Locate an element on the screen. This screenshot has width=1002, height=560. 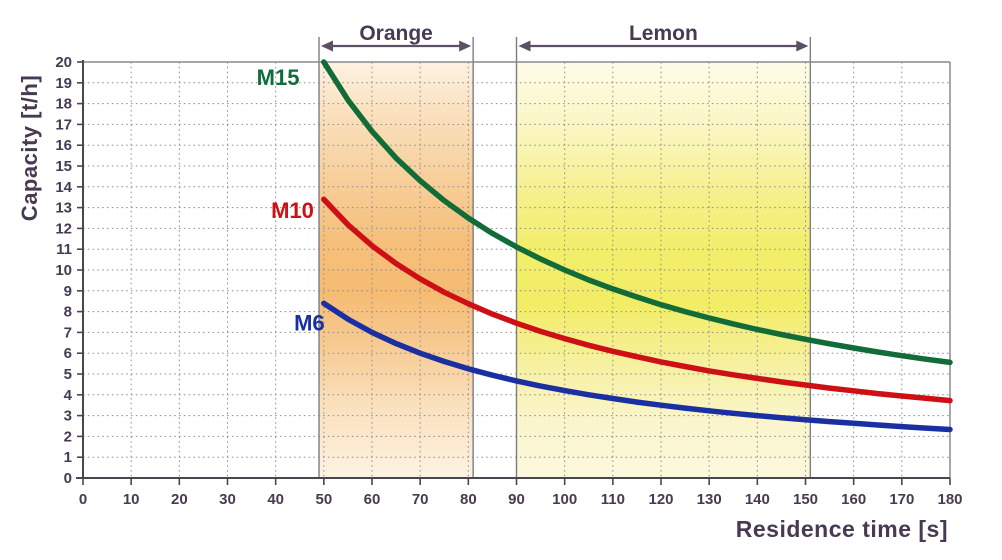
x-tick-label: 20 is located at coordinates (179, 499).